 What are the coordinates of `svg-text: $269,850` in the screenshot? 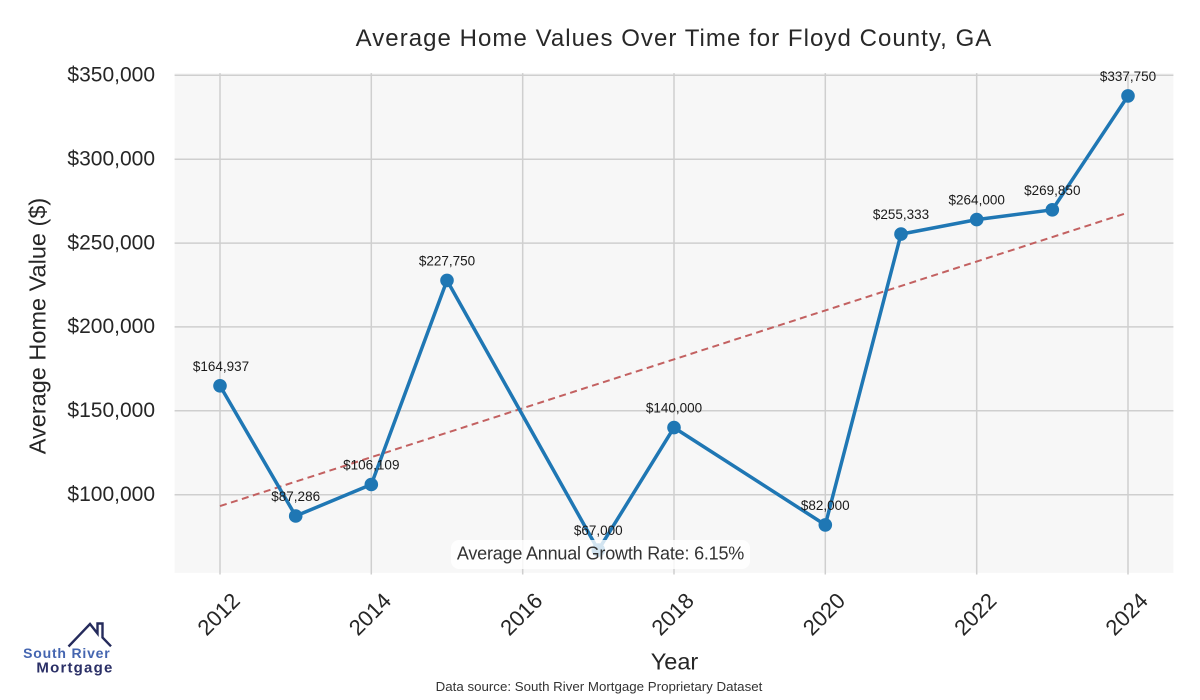 It's located at (1052, 190).